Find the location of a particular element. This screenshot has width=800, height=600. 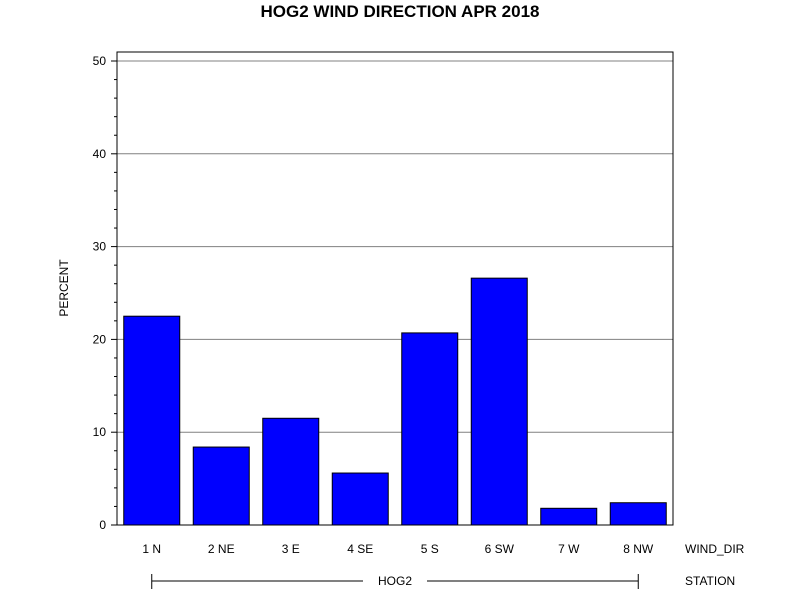

x-tick-label: 1 N is located at coordinates (151, 549).